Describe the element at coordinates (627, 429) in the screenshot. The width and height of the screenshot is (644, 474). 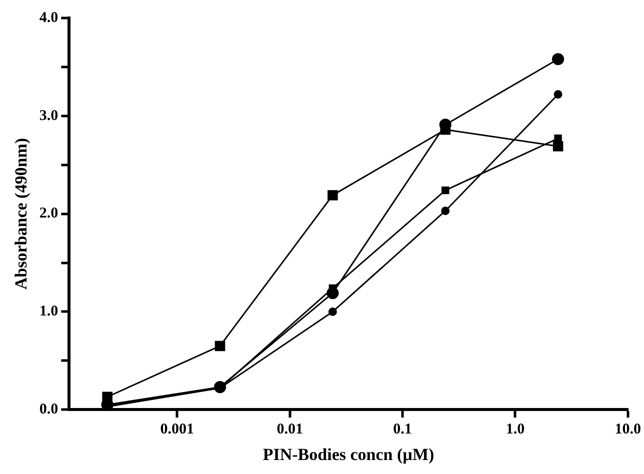
I see `x-tick-label: 10.0` at that location.